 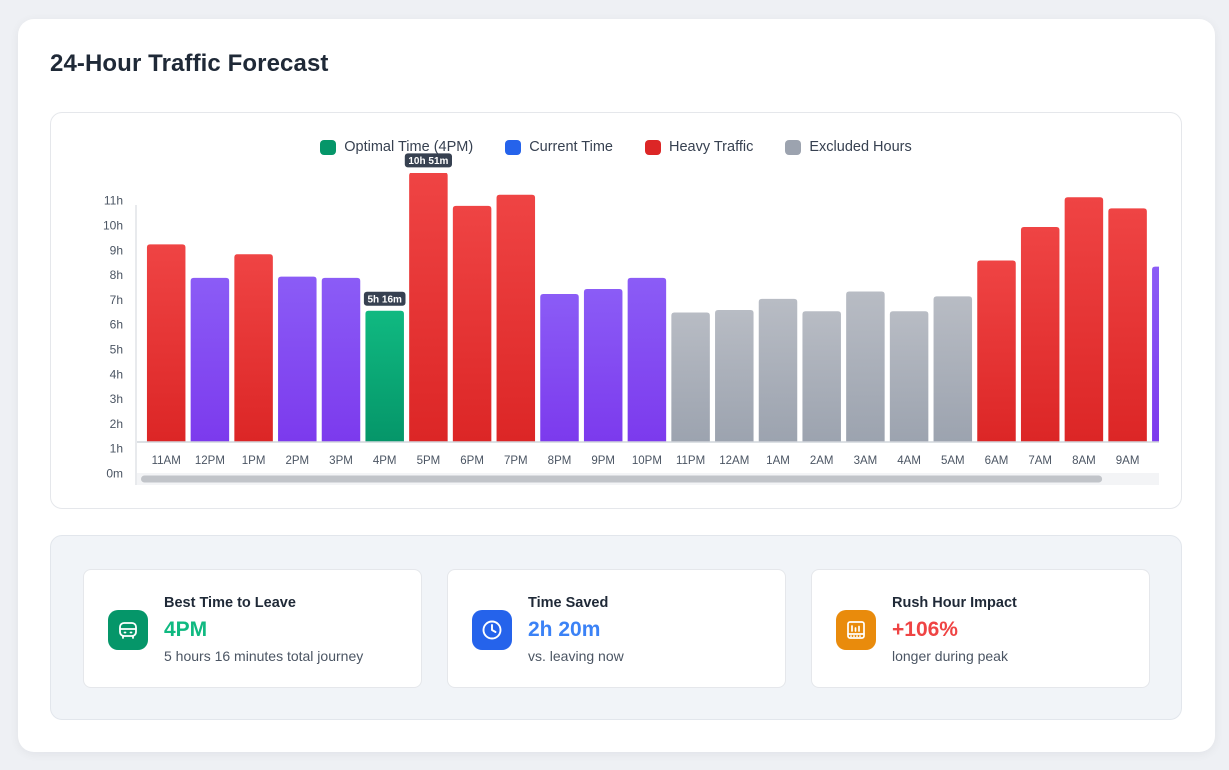 What do you see at coordinates (953, 461) in the screenshot?
I see `x-tick-label: 5AM` at bounding box center [953, 461].